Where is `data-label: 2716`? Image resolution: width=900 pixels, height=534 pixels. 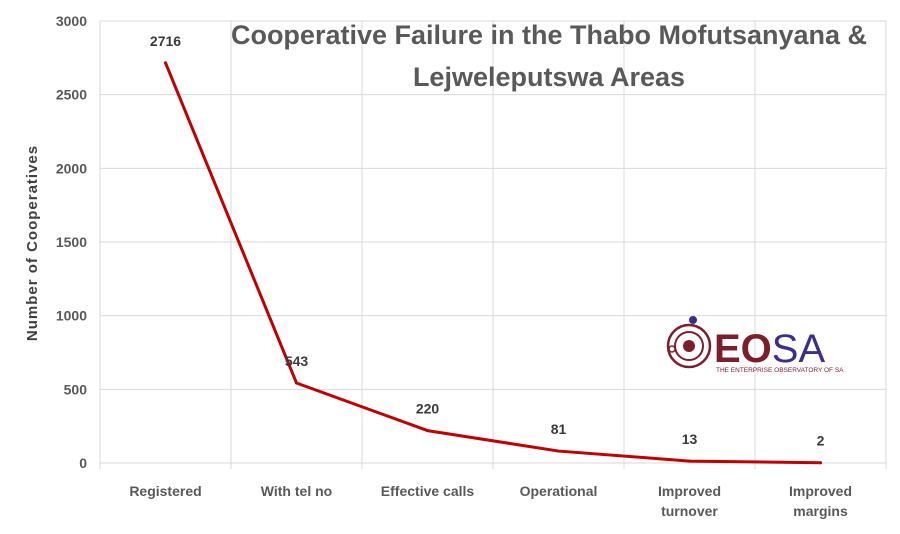 data-label: 2716 is located at coordinates (165, 41).